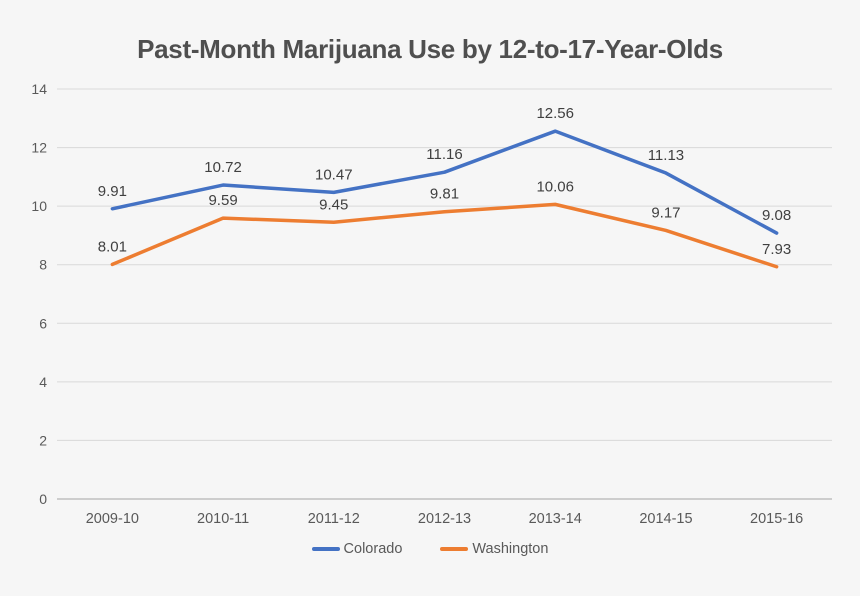  I want to click on washington-data-label: 9.17, so click(665, 212).